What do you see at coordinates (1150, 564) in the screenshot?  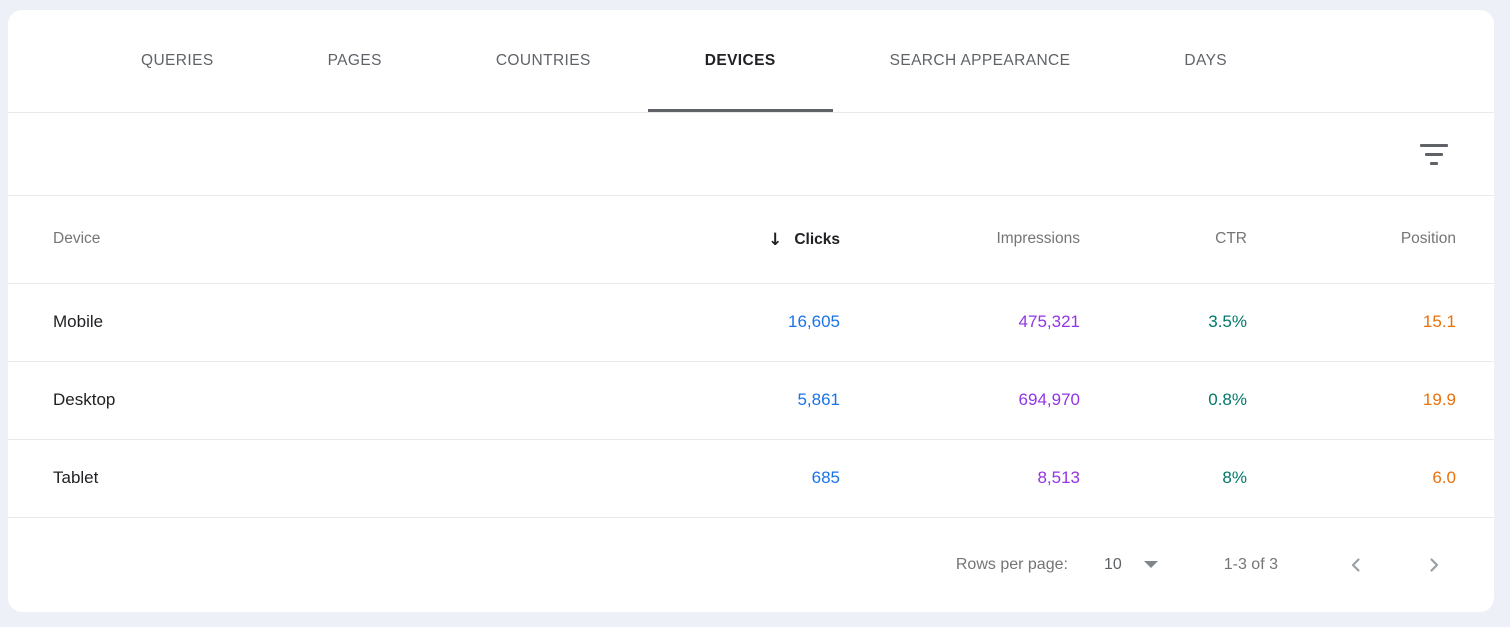 I see `dropdown-caret-icon` at bounding box center [1150, 564].